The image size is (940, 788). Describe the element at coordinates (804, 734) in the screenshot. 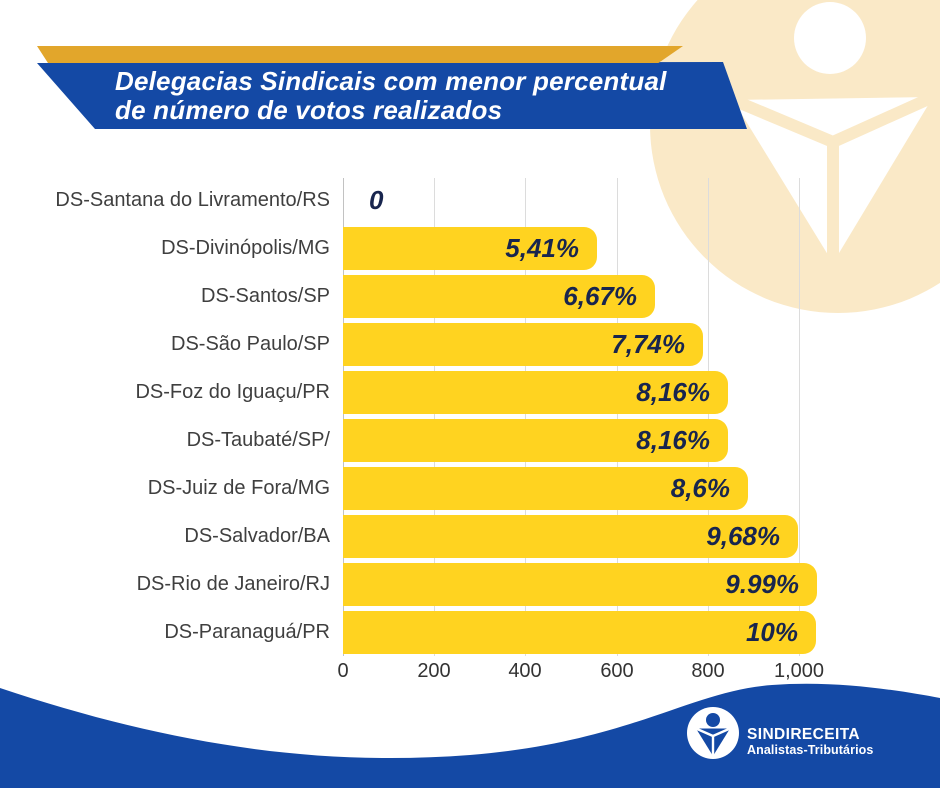

I see `org-name: SINDIRECEITA` at that location.